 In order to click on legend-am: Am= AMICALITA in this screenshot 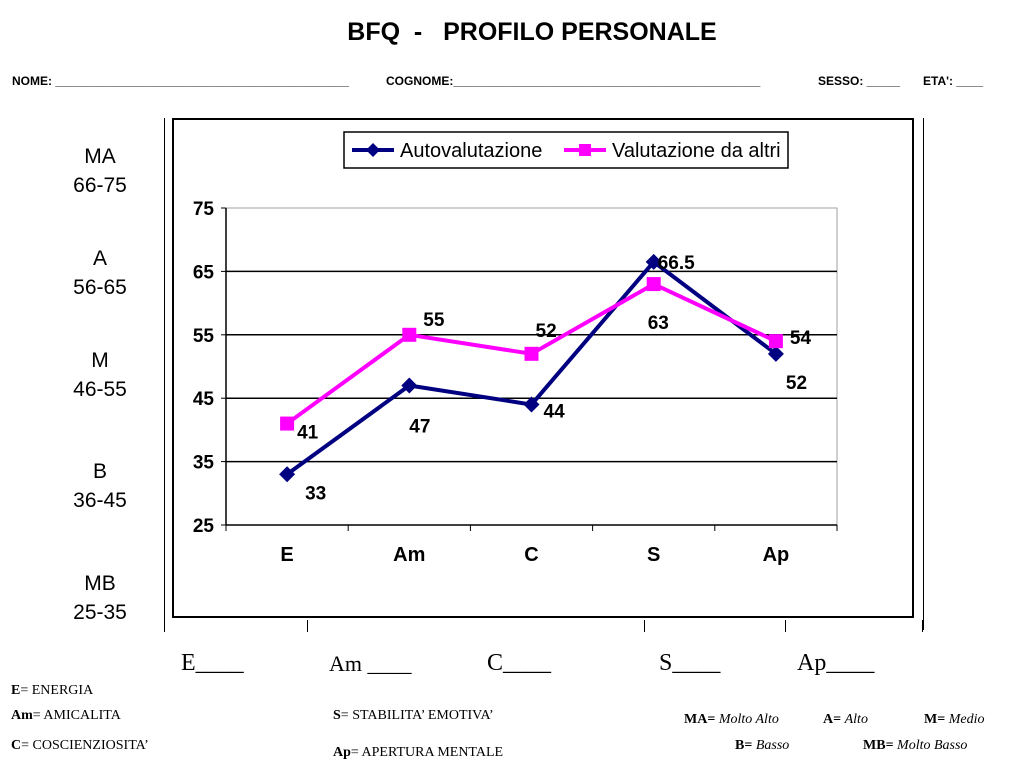, I will do `click(66, 715)`.